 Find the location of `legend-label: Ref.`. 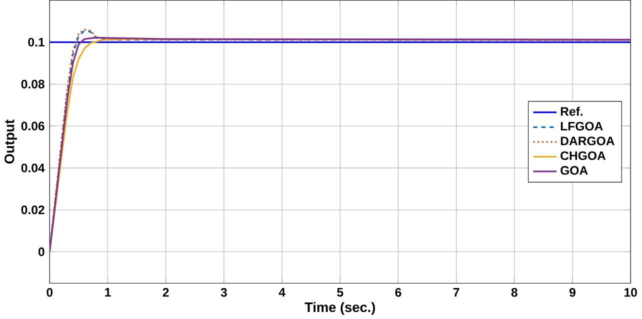

legend-label: Ref. is located at coordinates (571, 111).